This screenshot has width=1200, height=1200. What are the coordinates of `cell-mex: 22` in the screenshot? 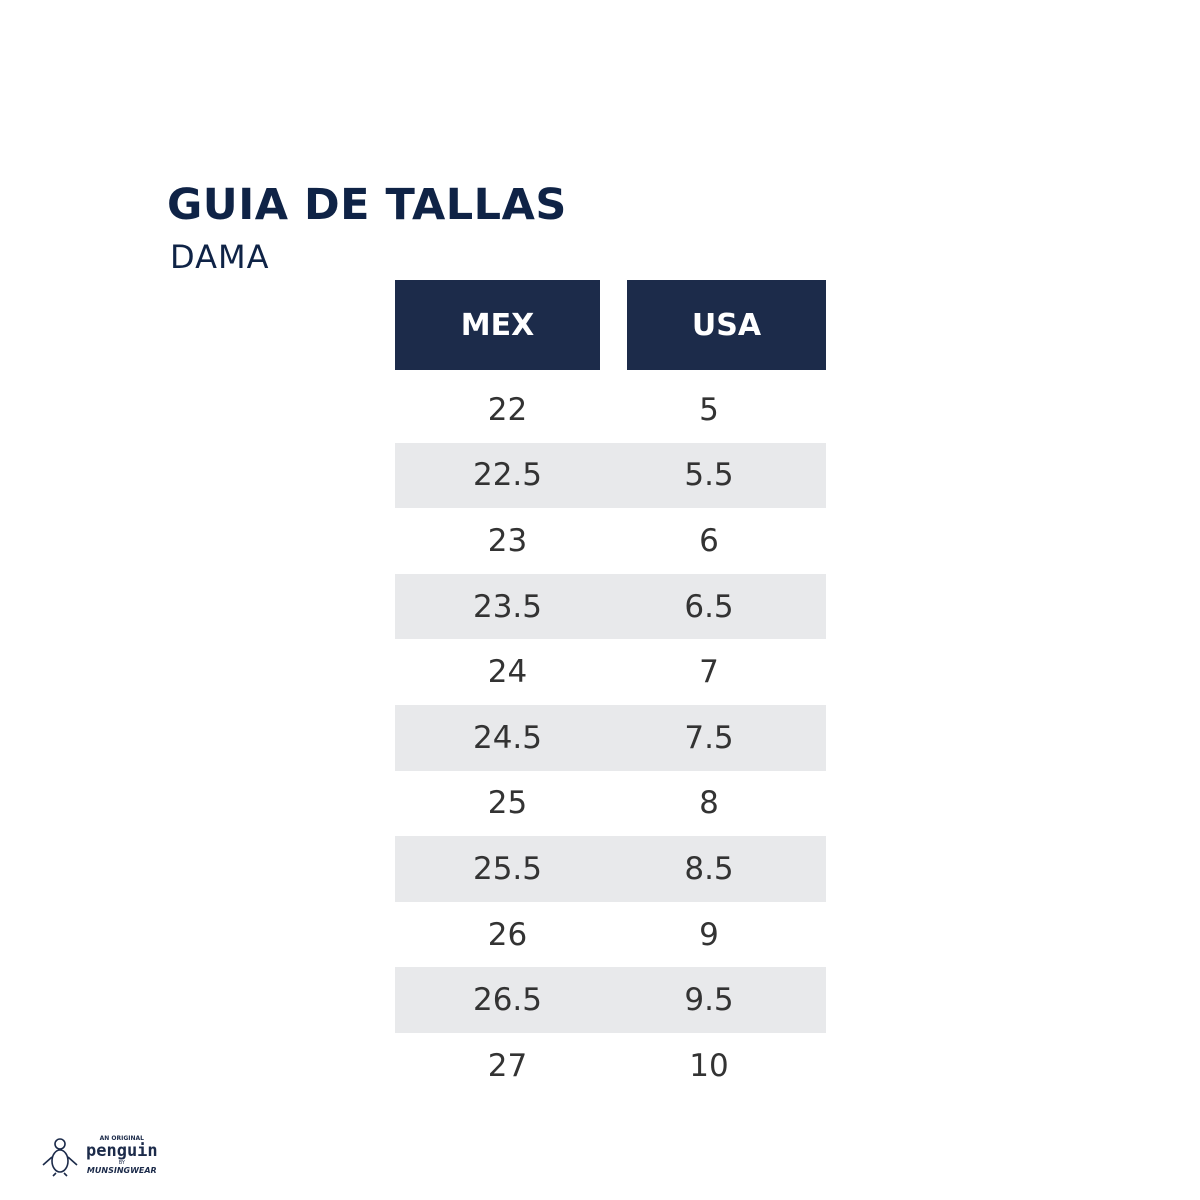 It's located at (507, 409).